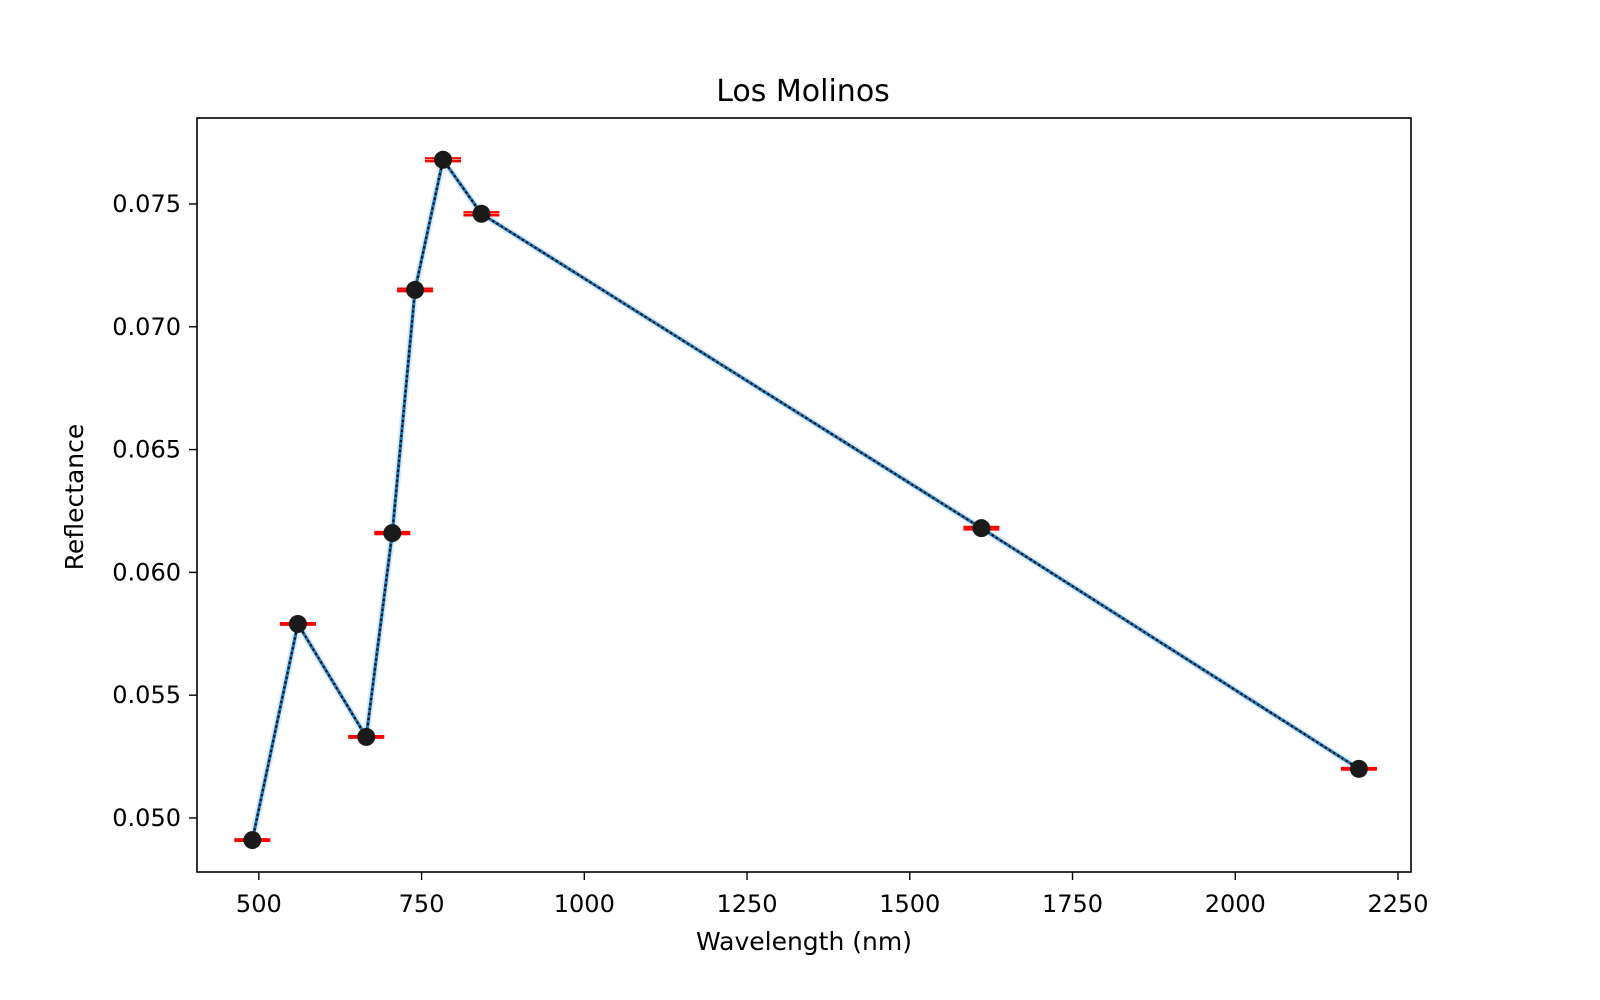 This screenshot has width=1600, height=1000. What do you see at coordinates (747, 904) in the screenshot?
I see `x-tick-label: 1250` at bounding box center [747, 904].